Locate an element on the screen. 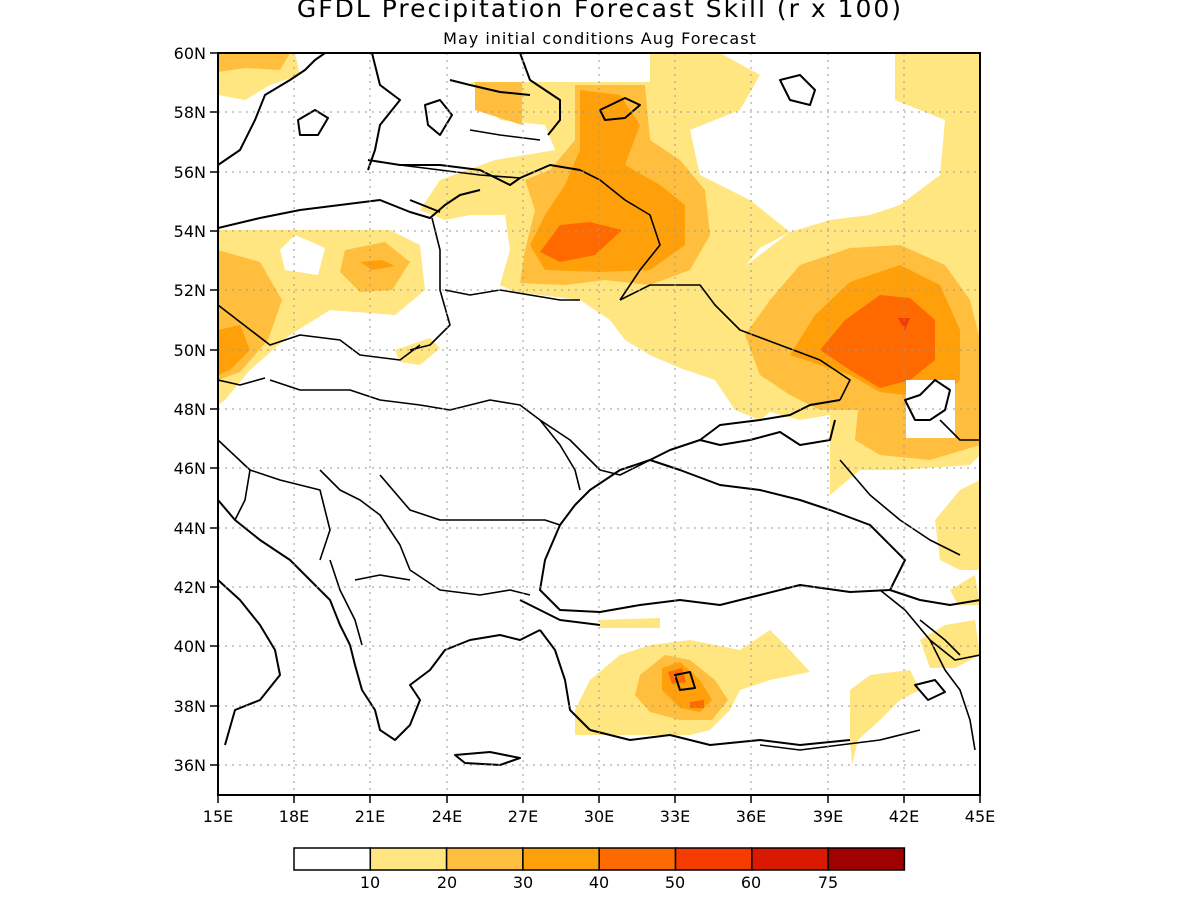 Image resolution: width=1200 pixels, height=900 pixels. lat-tick-label: 60N is located at coordinates (190, 53).